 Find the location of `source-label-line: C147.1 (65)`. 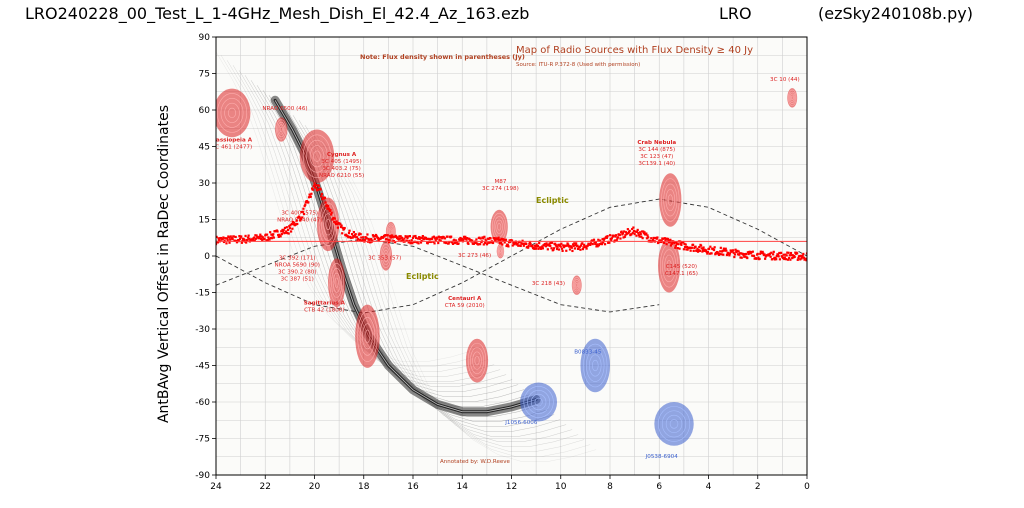

source-label-line: C147.1 (65) is located at coordinates (681, 274).